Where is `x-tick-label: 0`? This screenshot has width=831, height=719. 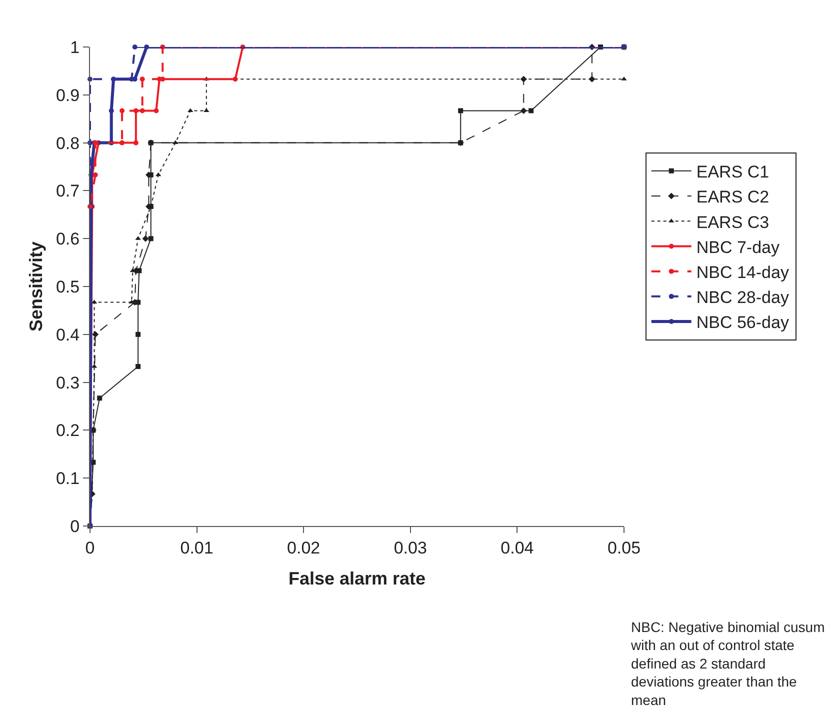 x-tick-label: 0 is located at coordinates (90, 548).